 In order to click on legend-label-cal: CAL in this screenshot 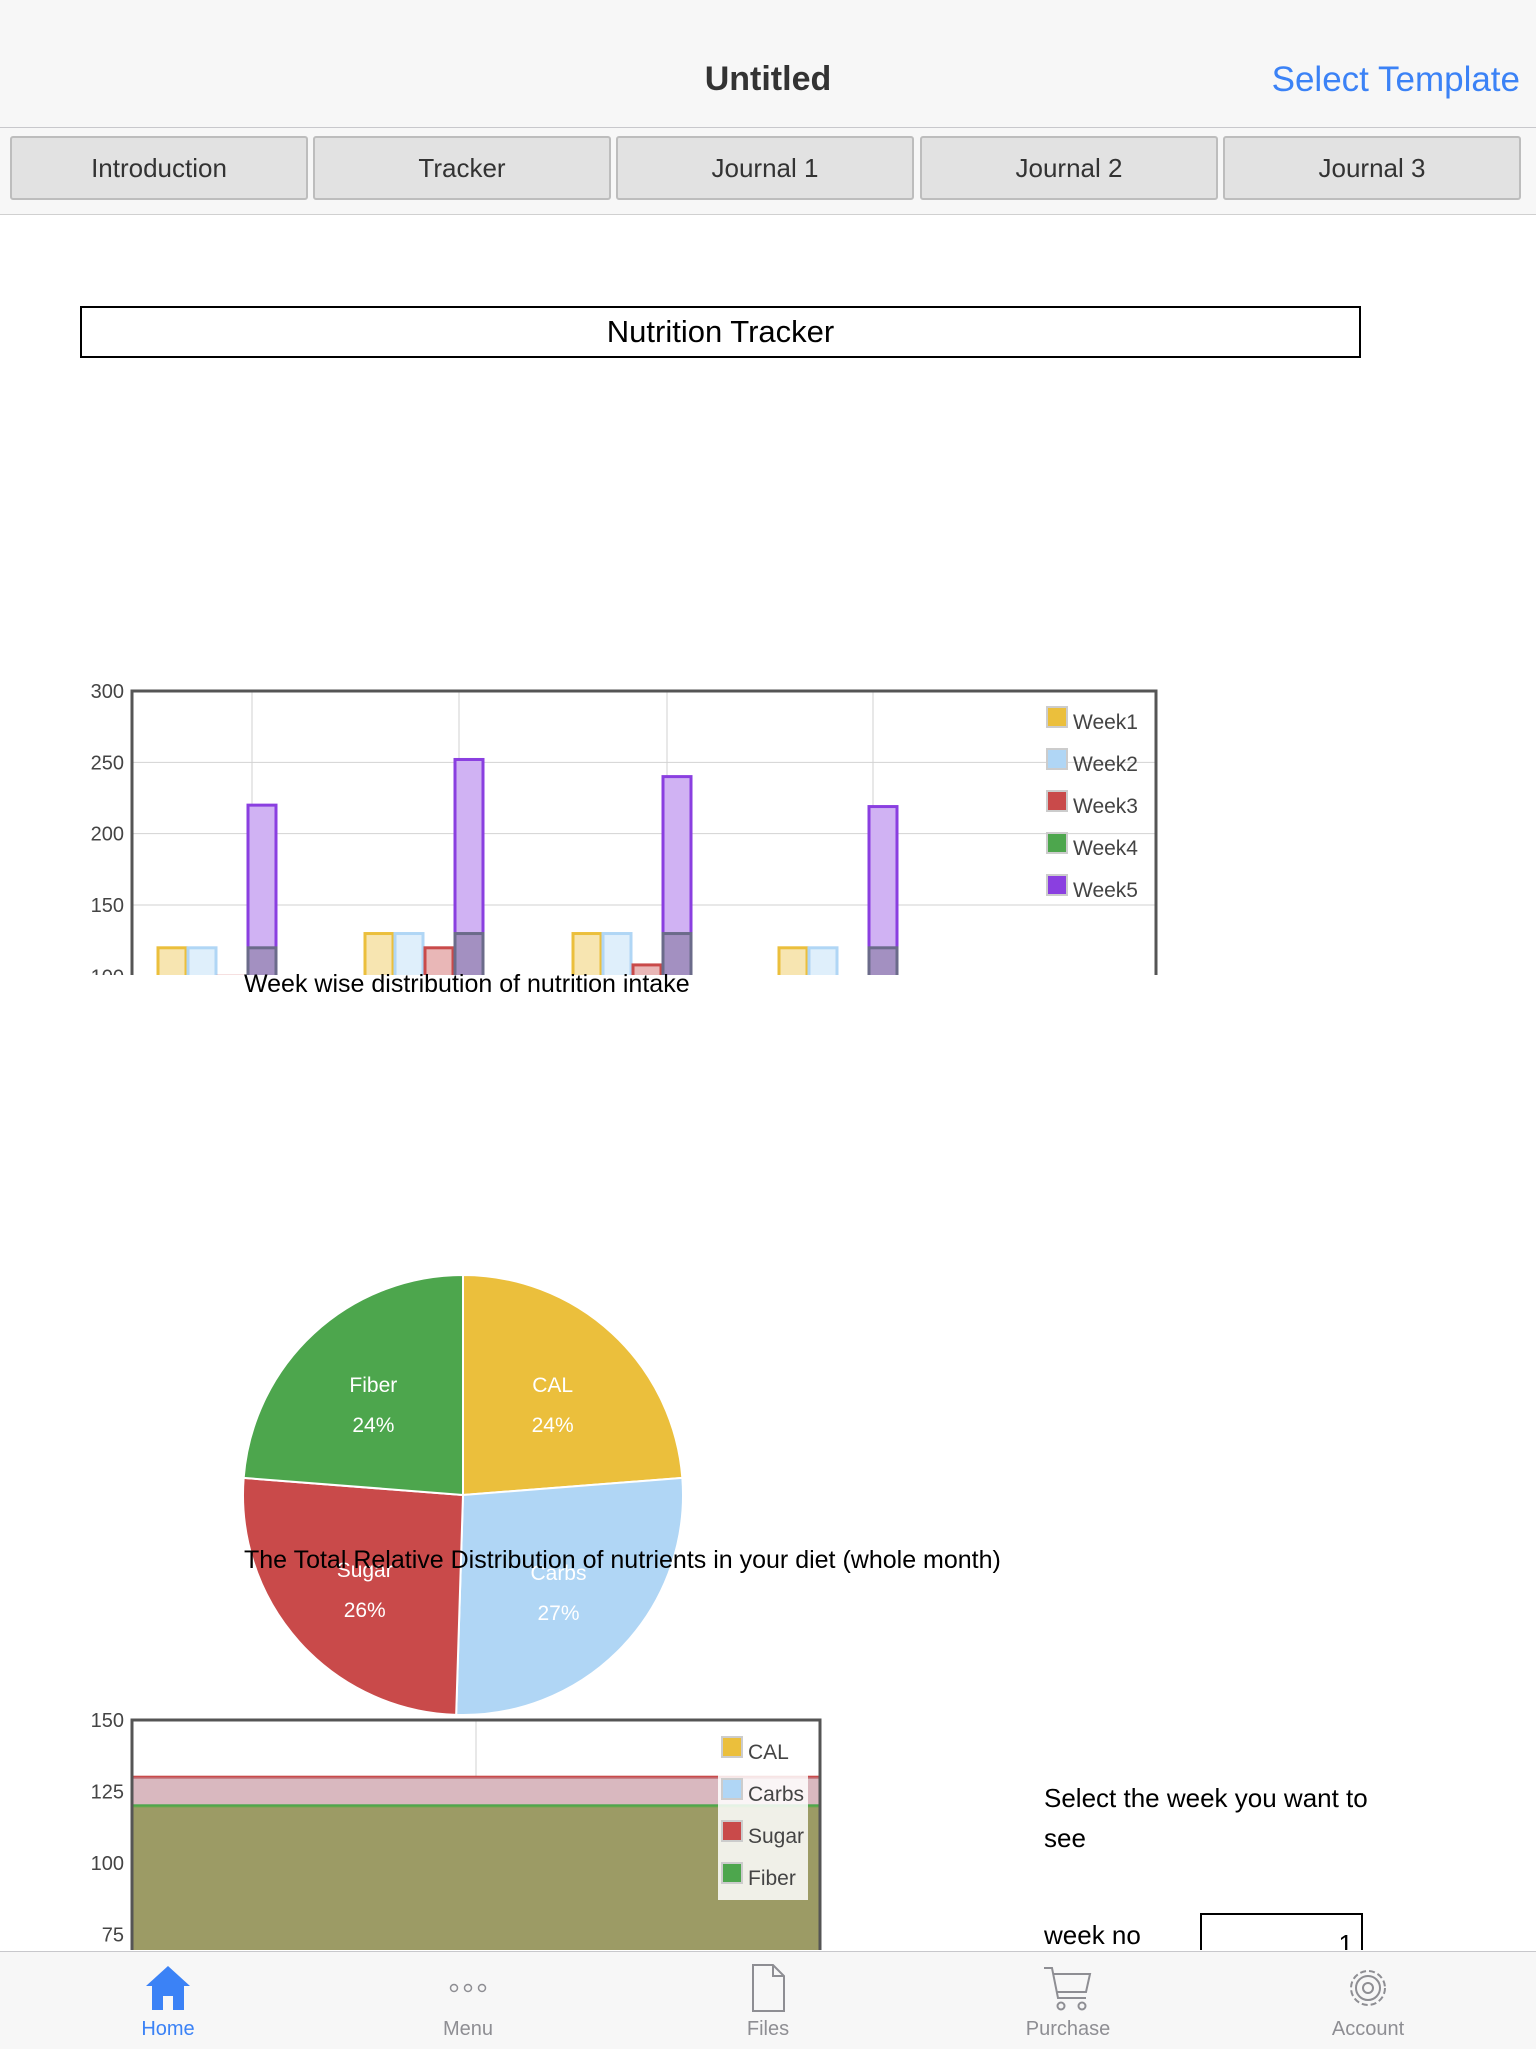, I will do `click(768, 1752)`.